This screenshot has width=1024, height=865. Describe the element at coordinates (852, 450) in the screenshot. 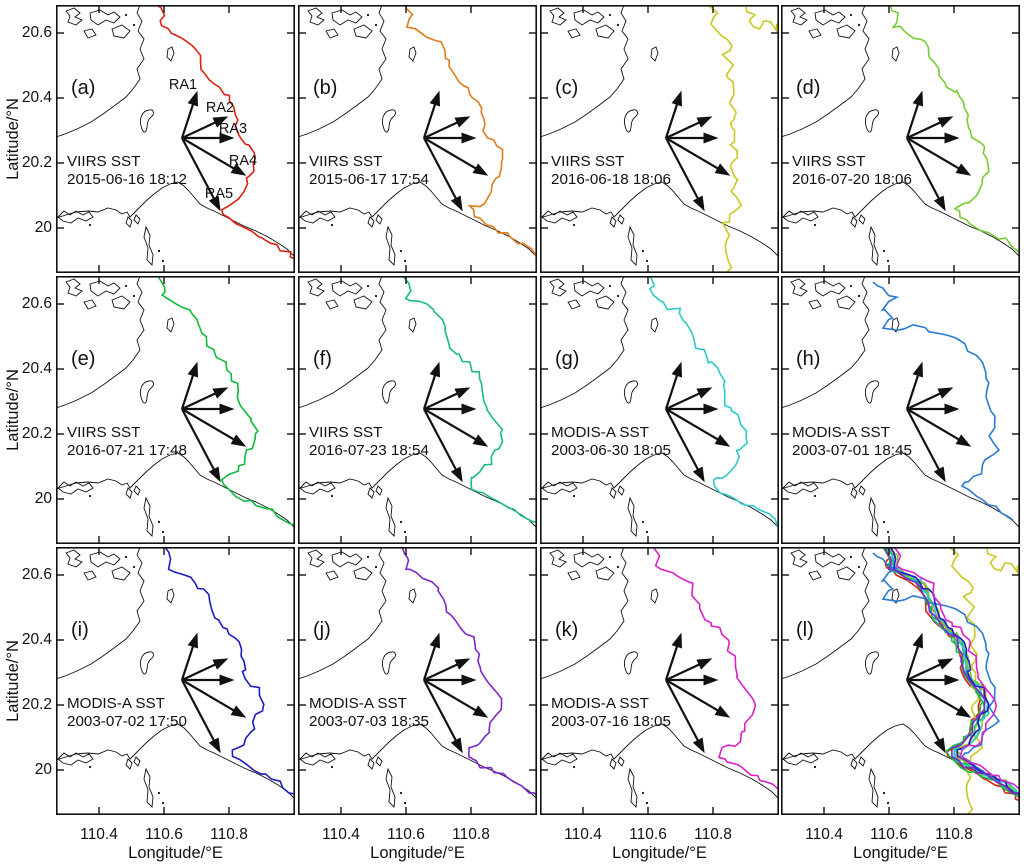

I see `datetime-label: 2003-07-01 18:45` at that location.